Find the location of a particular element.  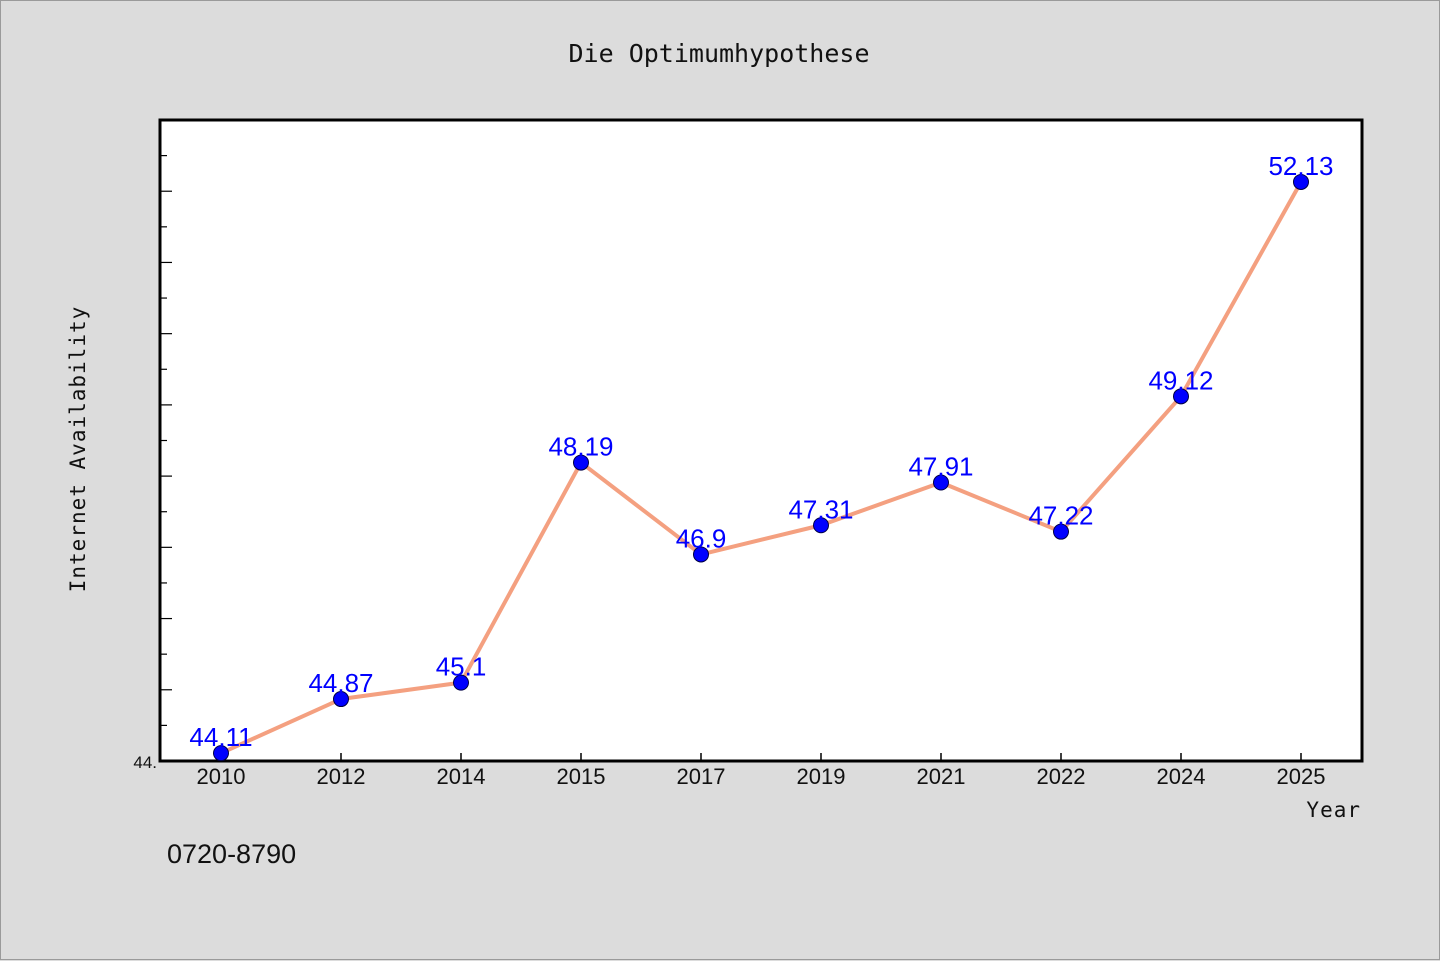

x-tick-label: 2014 is located at coordinates (461, 776).